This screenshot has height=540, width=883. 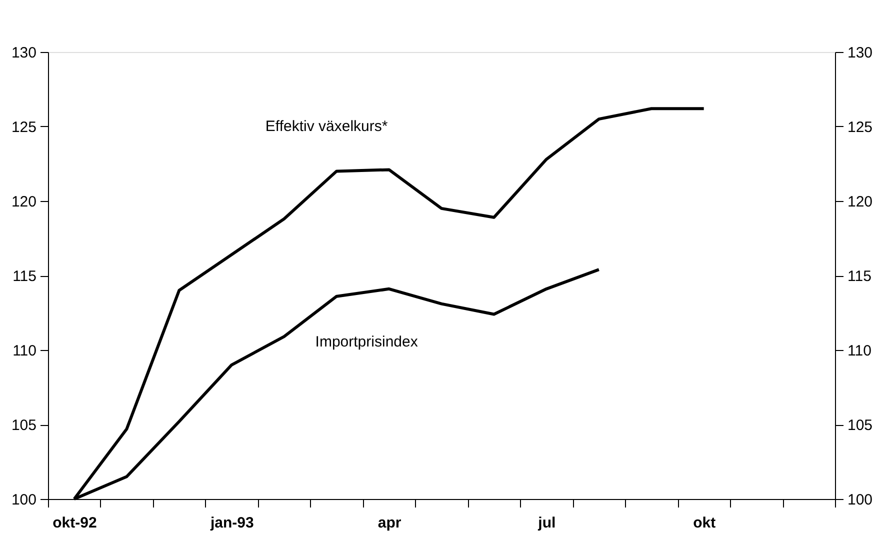 What do you see at coordinates (860, 202) in the screenshot?
I see `y2-tick-label: 120` at bounding box center [860, 202].